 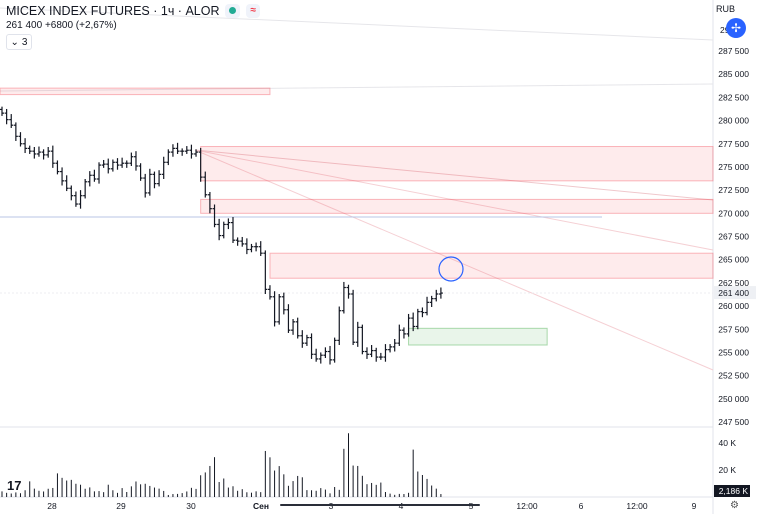 What do you see at coordinates (121, 506) in the screenshot?
I see `time-tick-label: 29` at bounding box center [121, 506].